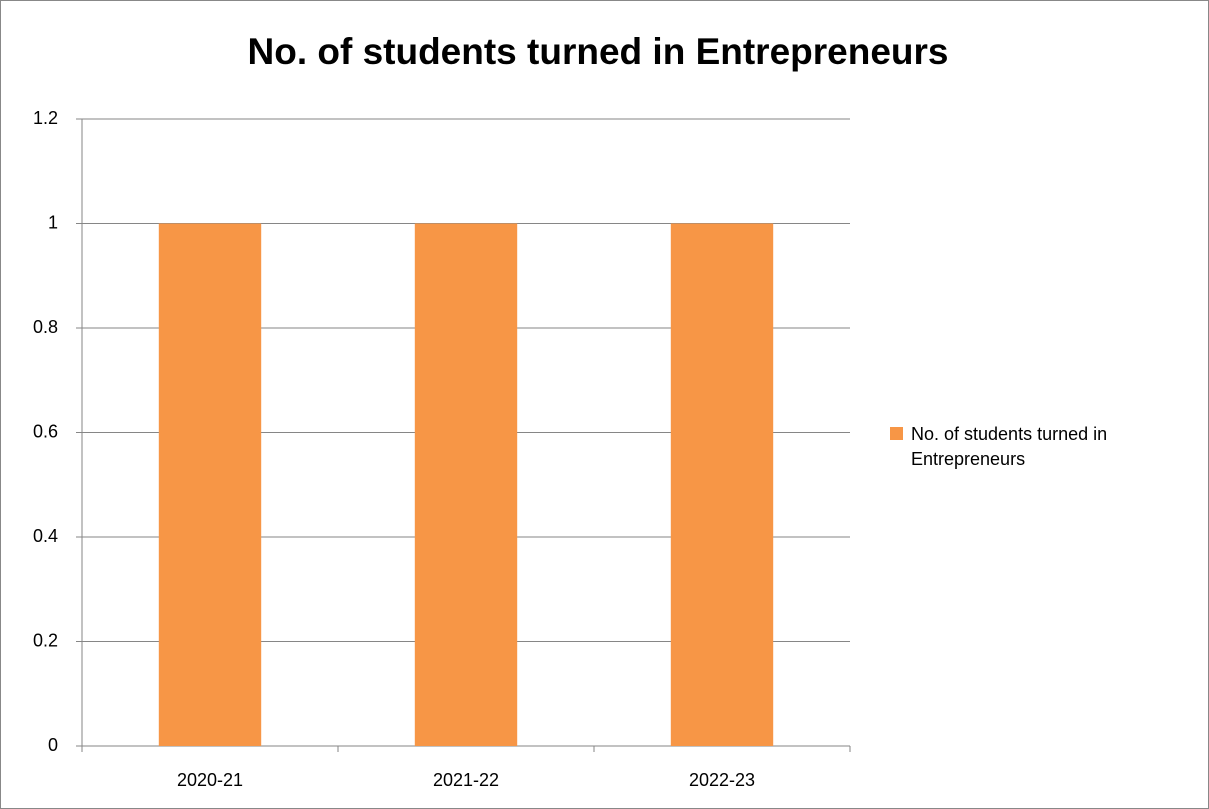 This screenshot has width=1209, height=809. What do you see at coordinates (598, 51) in the screenshot?
I see `chart-title: No. of students turned in Entrepreneurs` at bounding box center [598, 51].